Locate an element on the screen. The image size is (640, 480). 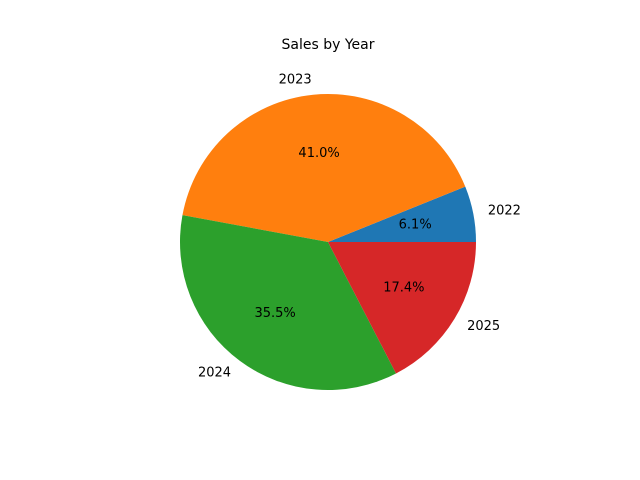
pie-slice-2023 is located at coordinates (324, 168).